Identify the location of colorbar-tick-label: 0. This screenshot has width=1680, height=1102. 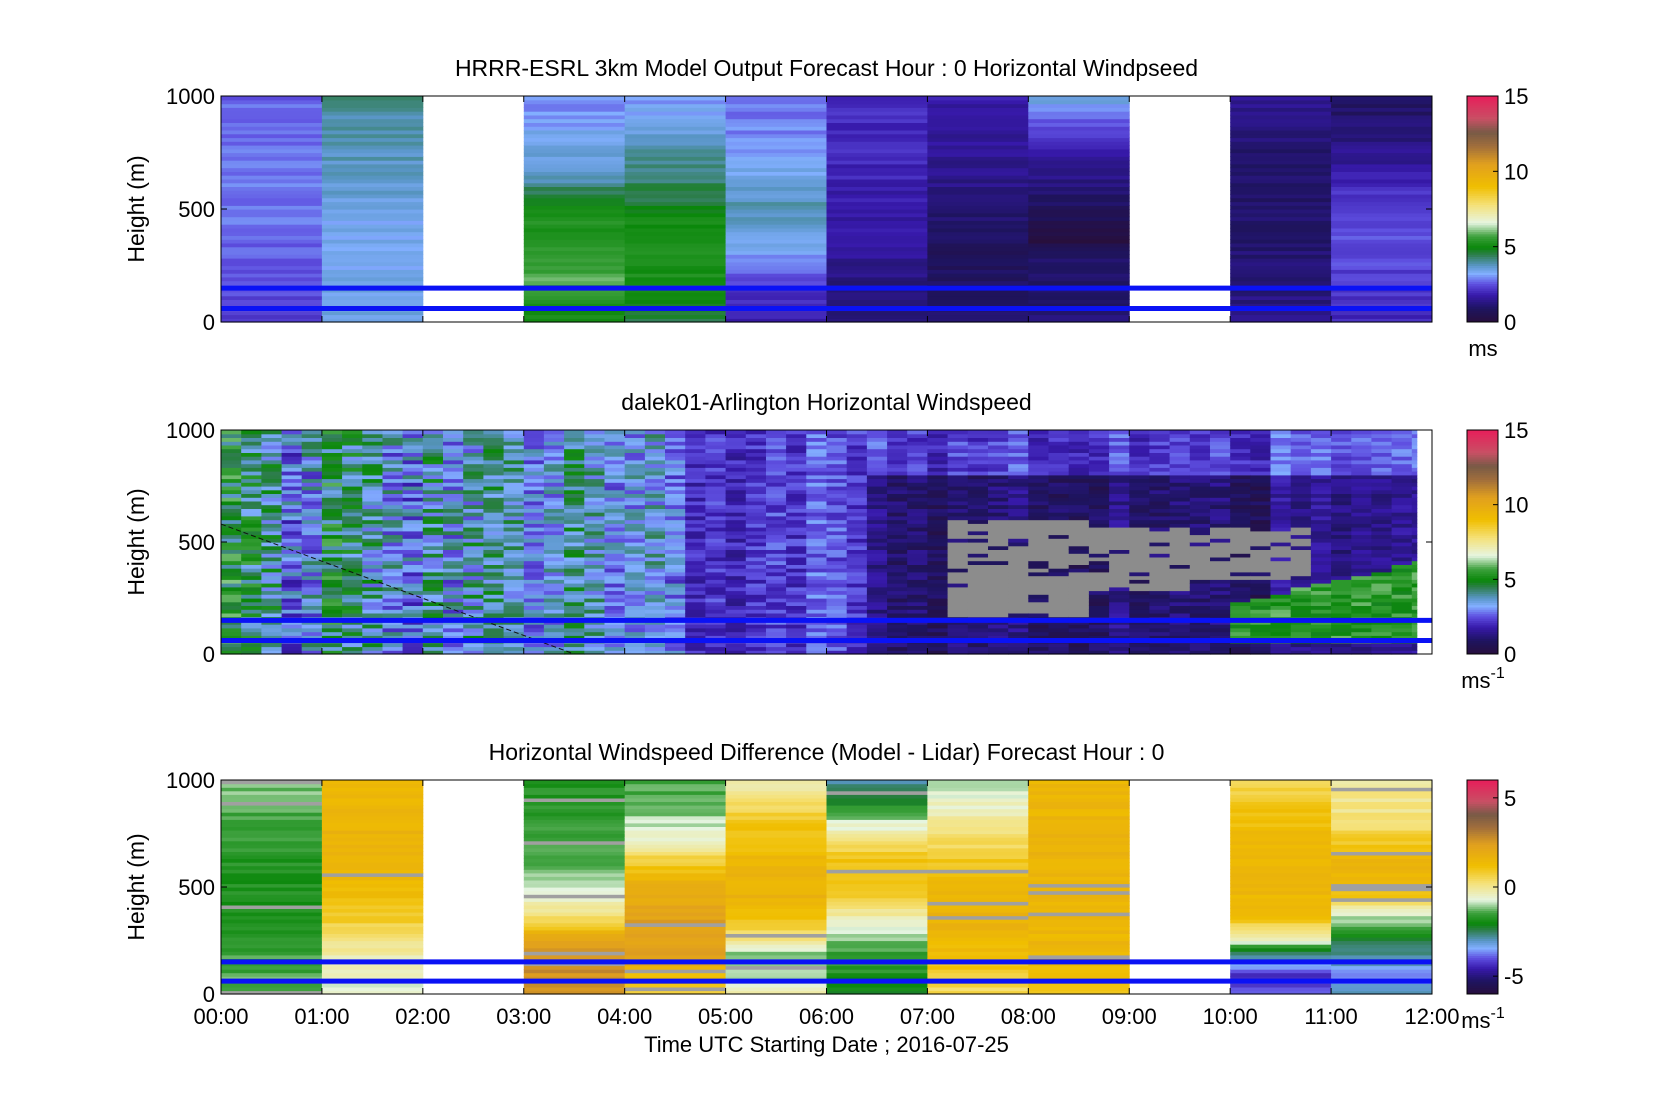
(1510, 654).